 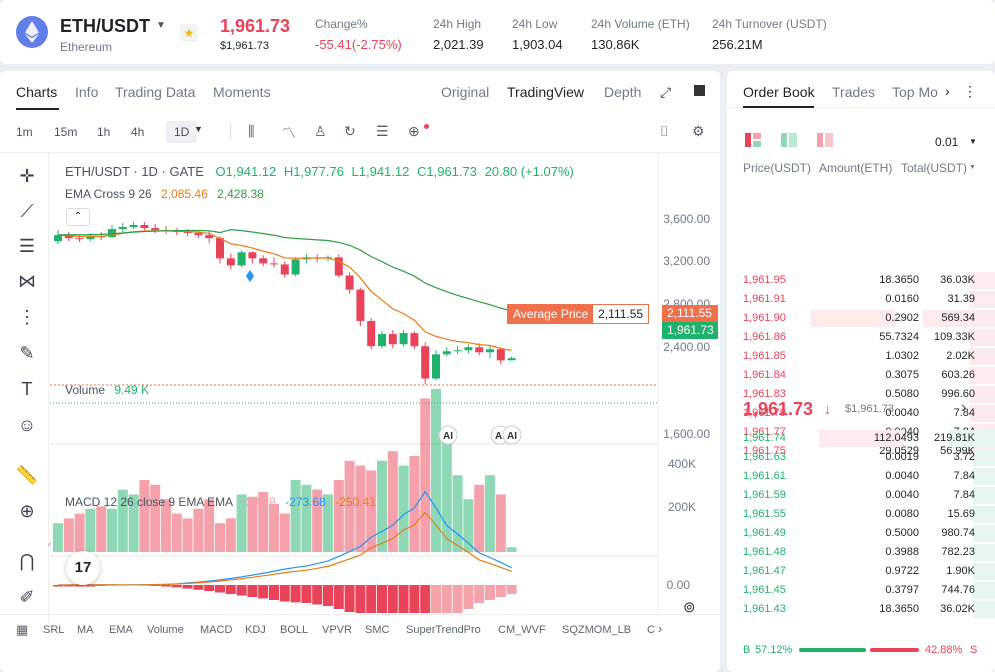 I want to click on tab-charts: Charts, so click(x=37, y=92).